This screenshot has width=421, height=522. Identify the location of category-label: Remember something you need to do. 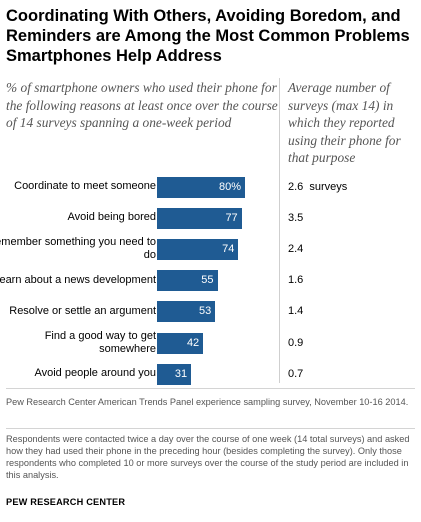
(78, 248).